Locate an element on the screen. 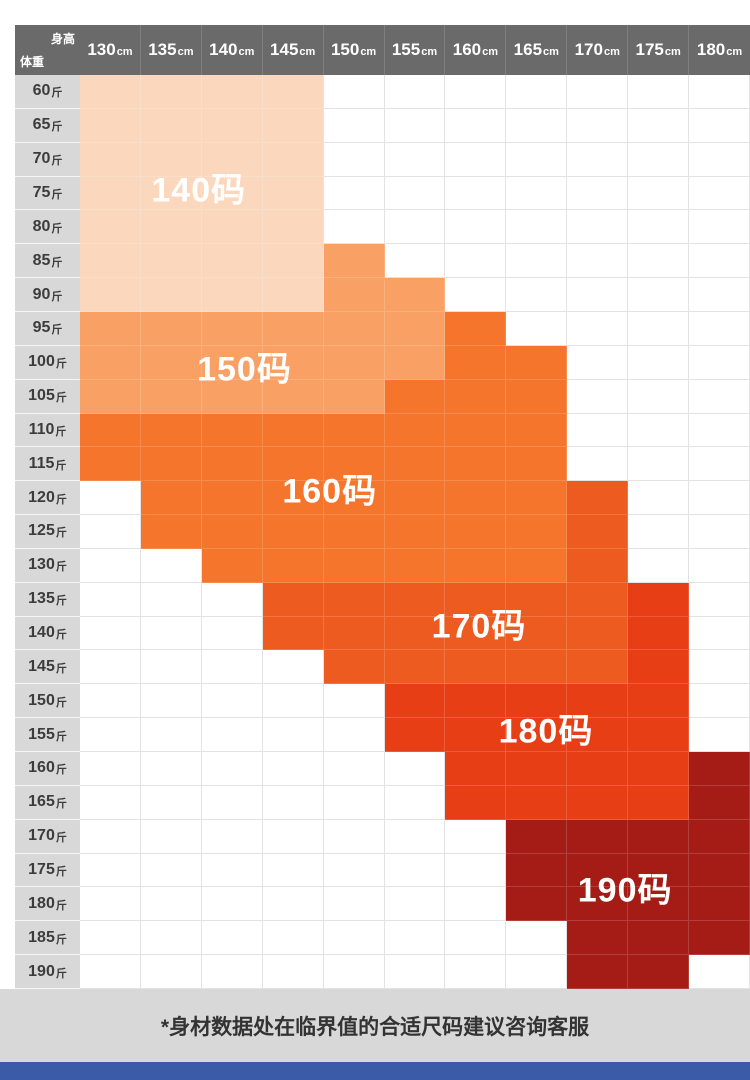 The width and height of the screenshot is (750, 1080). height-header-cell: 140 cm is located at coordinates (232, 50).